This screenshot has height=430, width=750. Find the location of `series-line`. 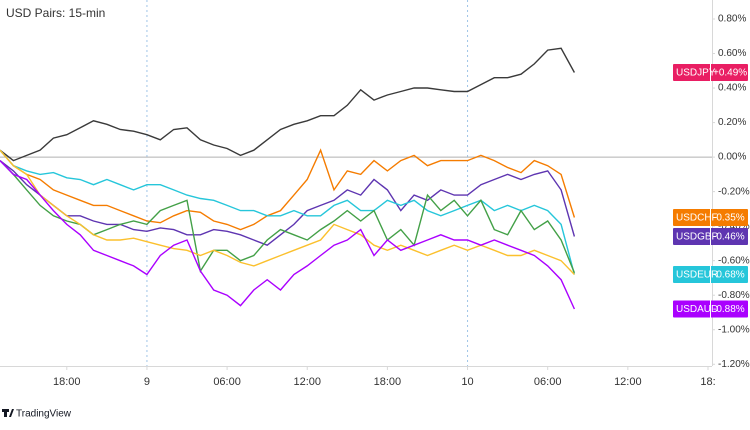

series-line is located at coordinates (288, 189).